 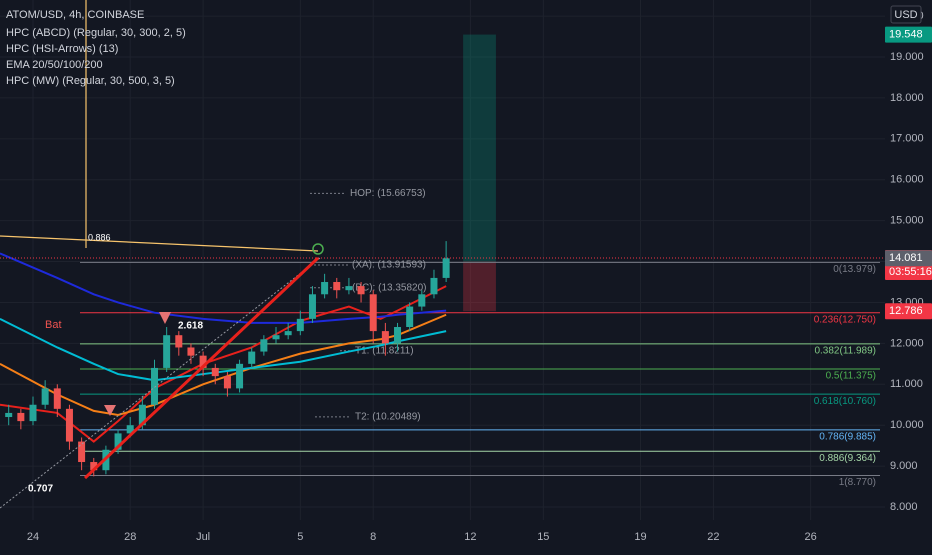 What do you see at coordinates (40, 489) in the screenshot?
I see `ratio-label: 0.707` at bounding box center [40, 489].